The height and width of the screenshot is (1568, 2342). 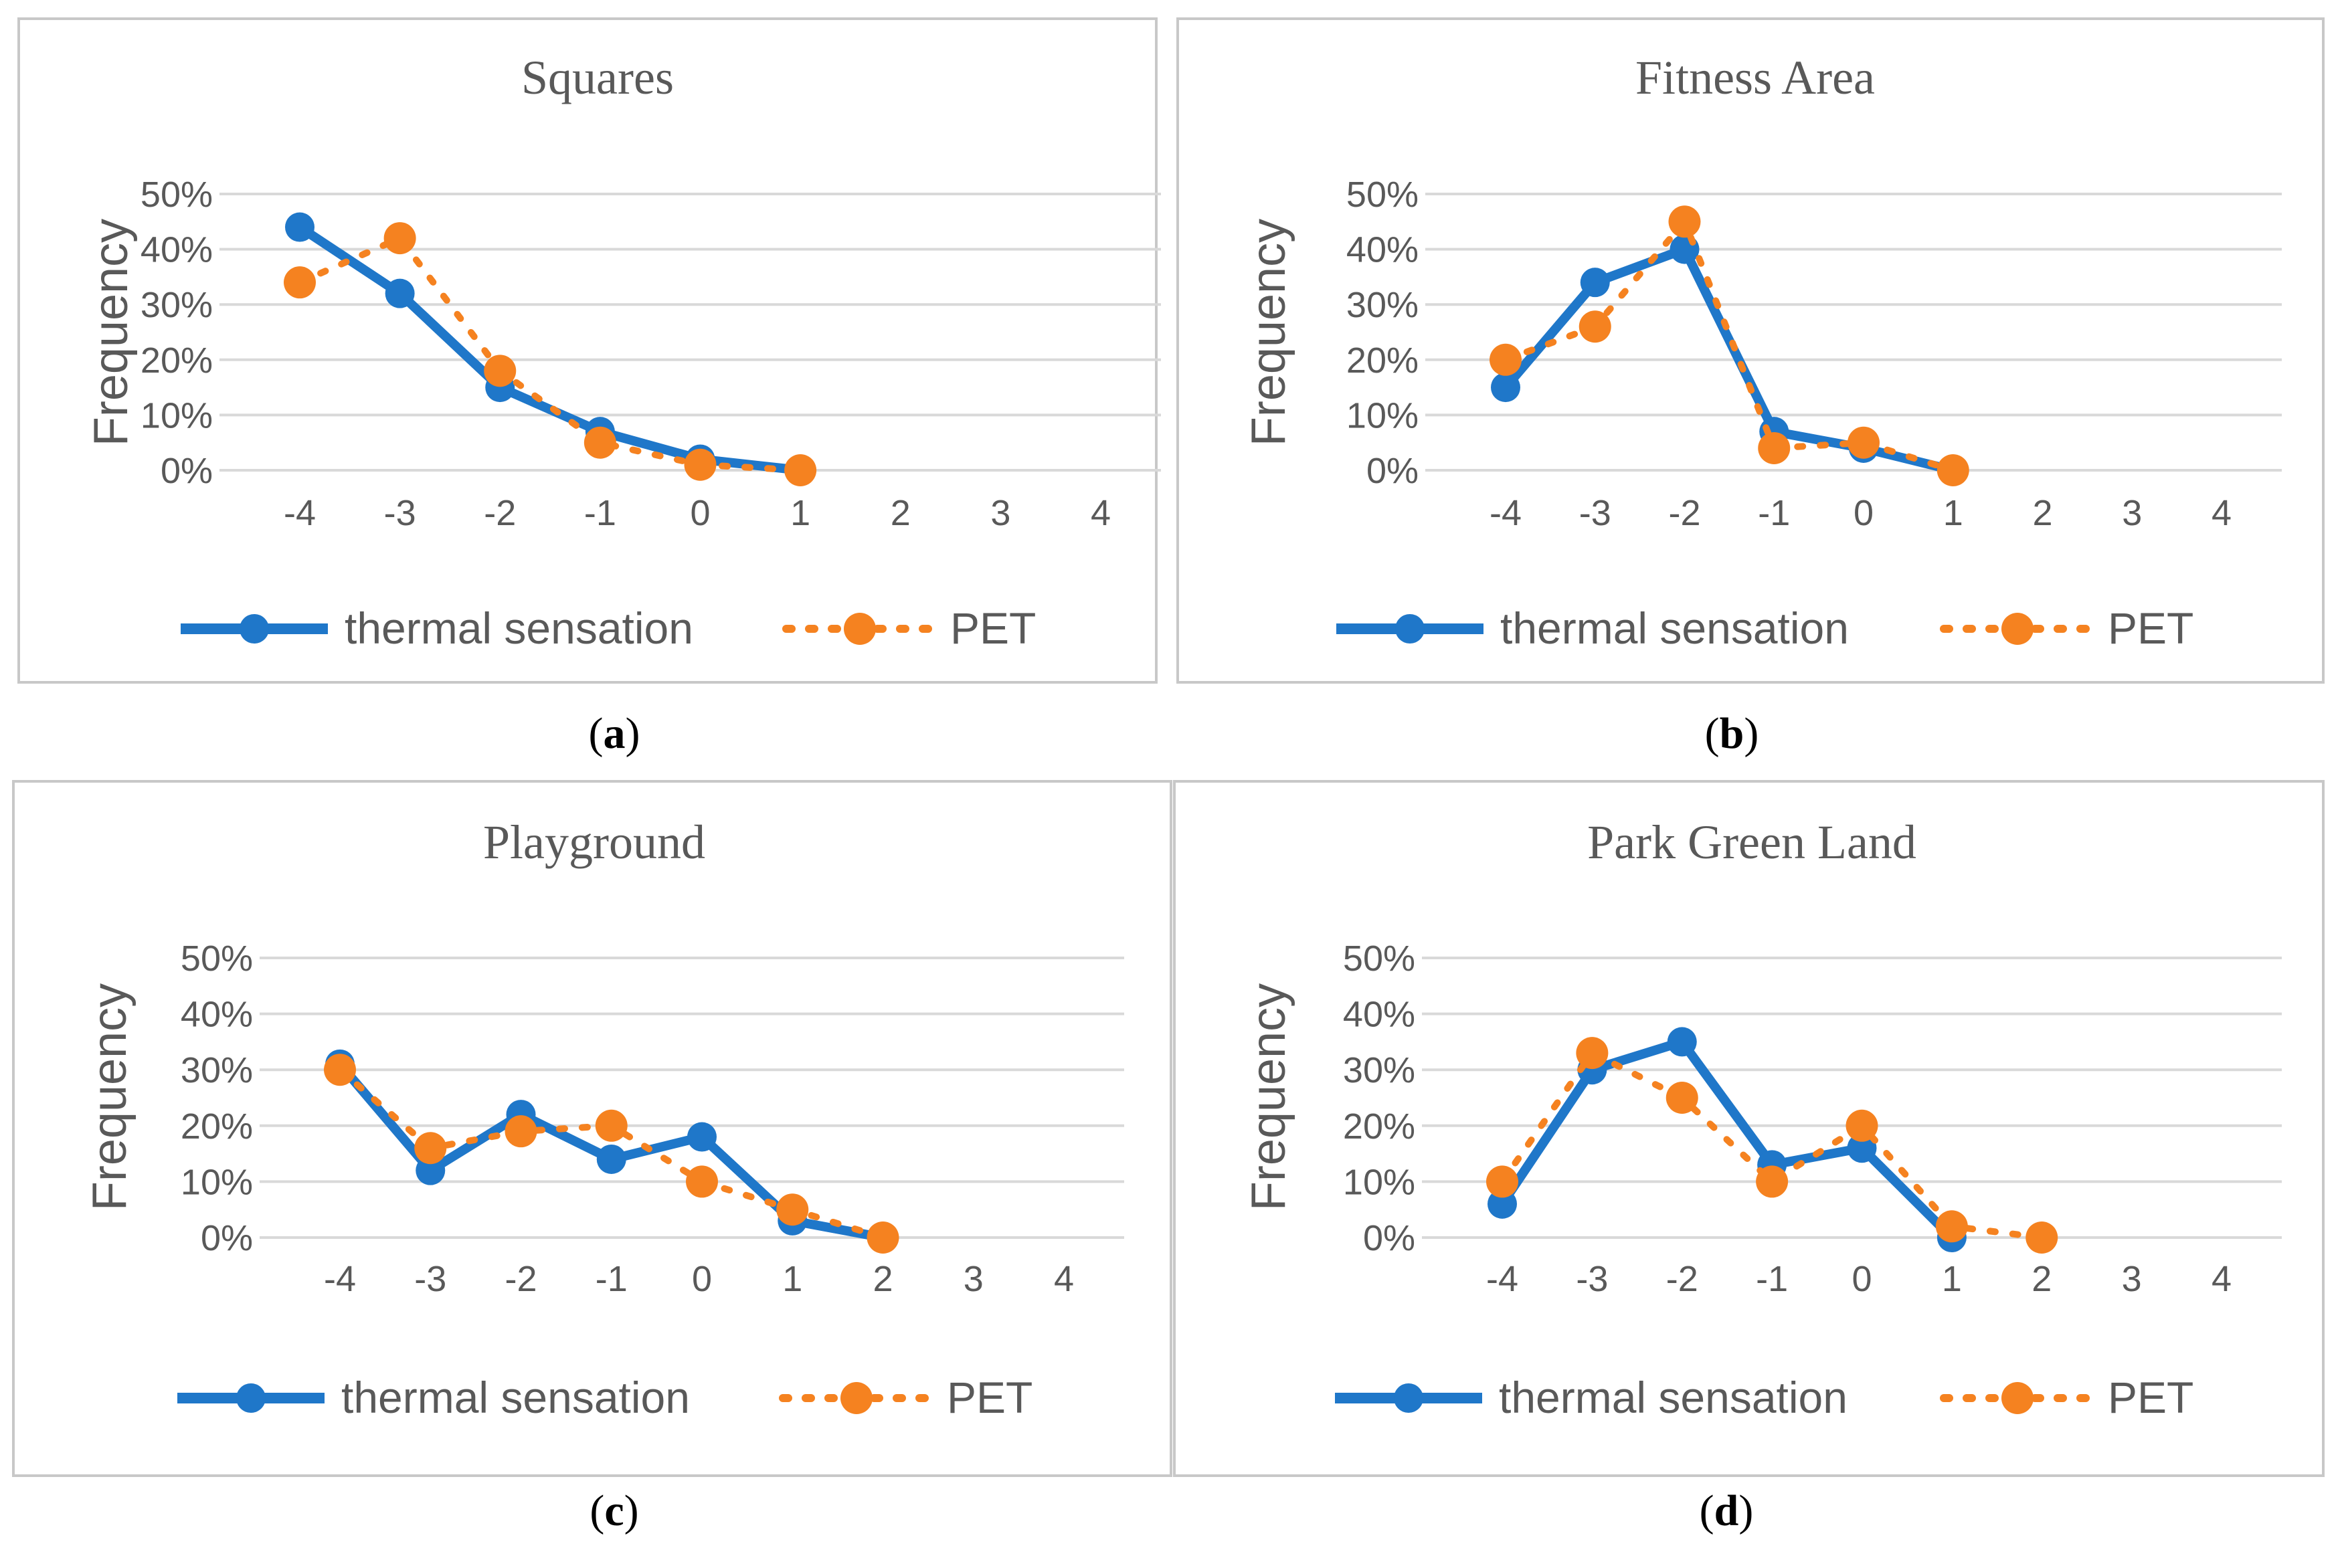 I want to click on panel-caption: (b), so click(x=1732, y=733).